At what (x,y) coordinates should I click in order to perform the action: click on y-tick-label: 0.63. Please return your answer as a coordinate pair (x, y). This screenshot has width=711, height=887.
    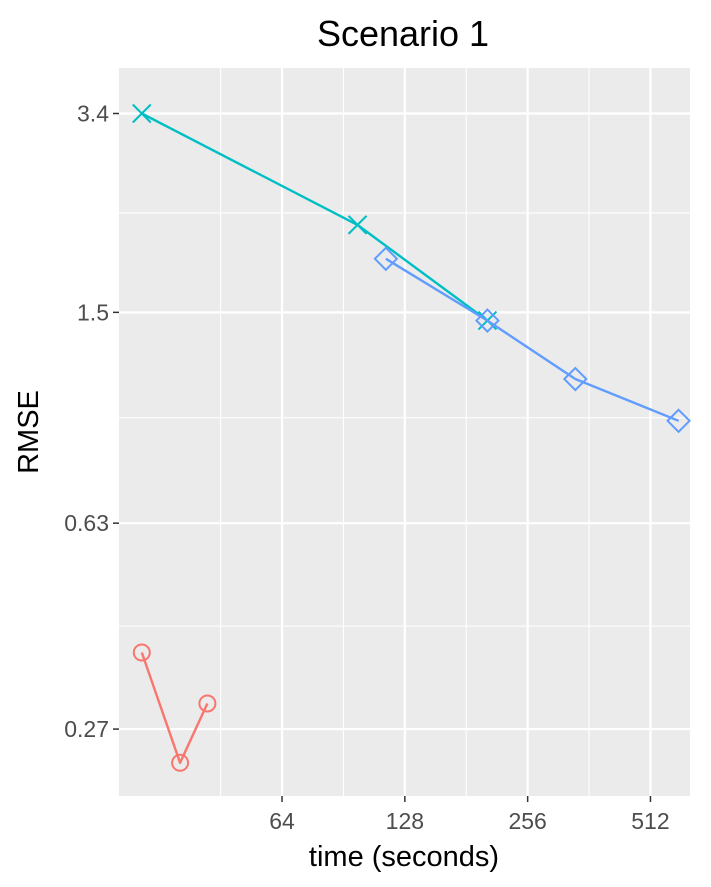
    Looking at the image, I should click on (86, 523).